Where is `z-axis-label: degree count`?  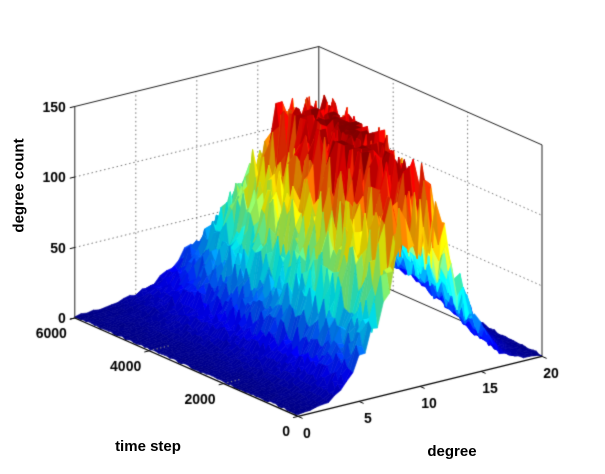 z-axis-label: degree count is located at coordinates (19, 185).